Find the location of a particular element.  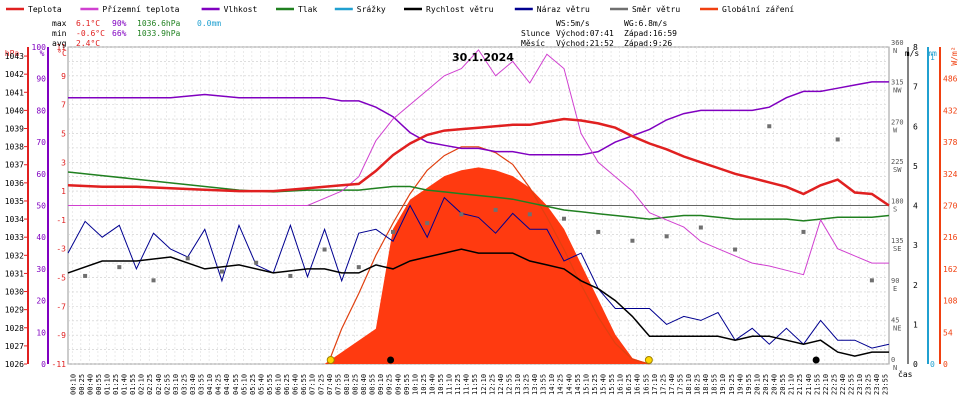

series-pressure is located at coordinates (478, 196).